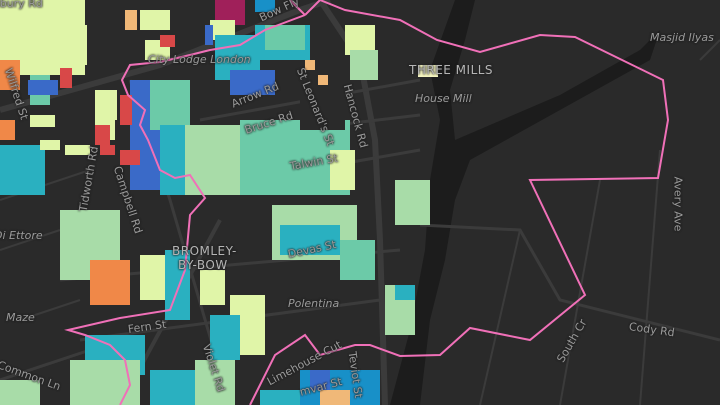 The width and height of the screenshot is (720, 405). Describe the element at coordinates (203, 265) in the screenshot. I see `place-label: BY-BOW` at that location.